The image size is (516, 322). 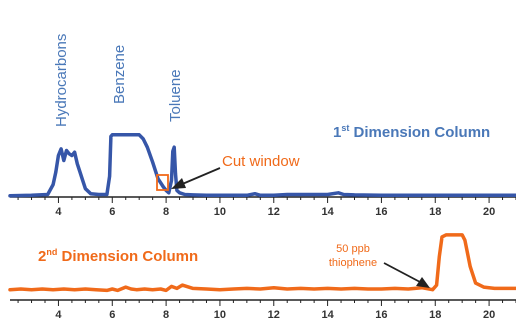 What do you see at coordinates (402, 272) in the screenshot?
I see `thiophene-arrow` at bounding box center [402, 272].